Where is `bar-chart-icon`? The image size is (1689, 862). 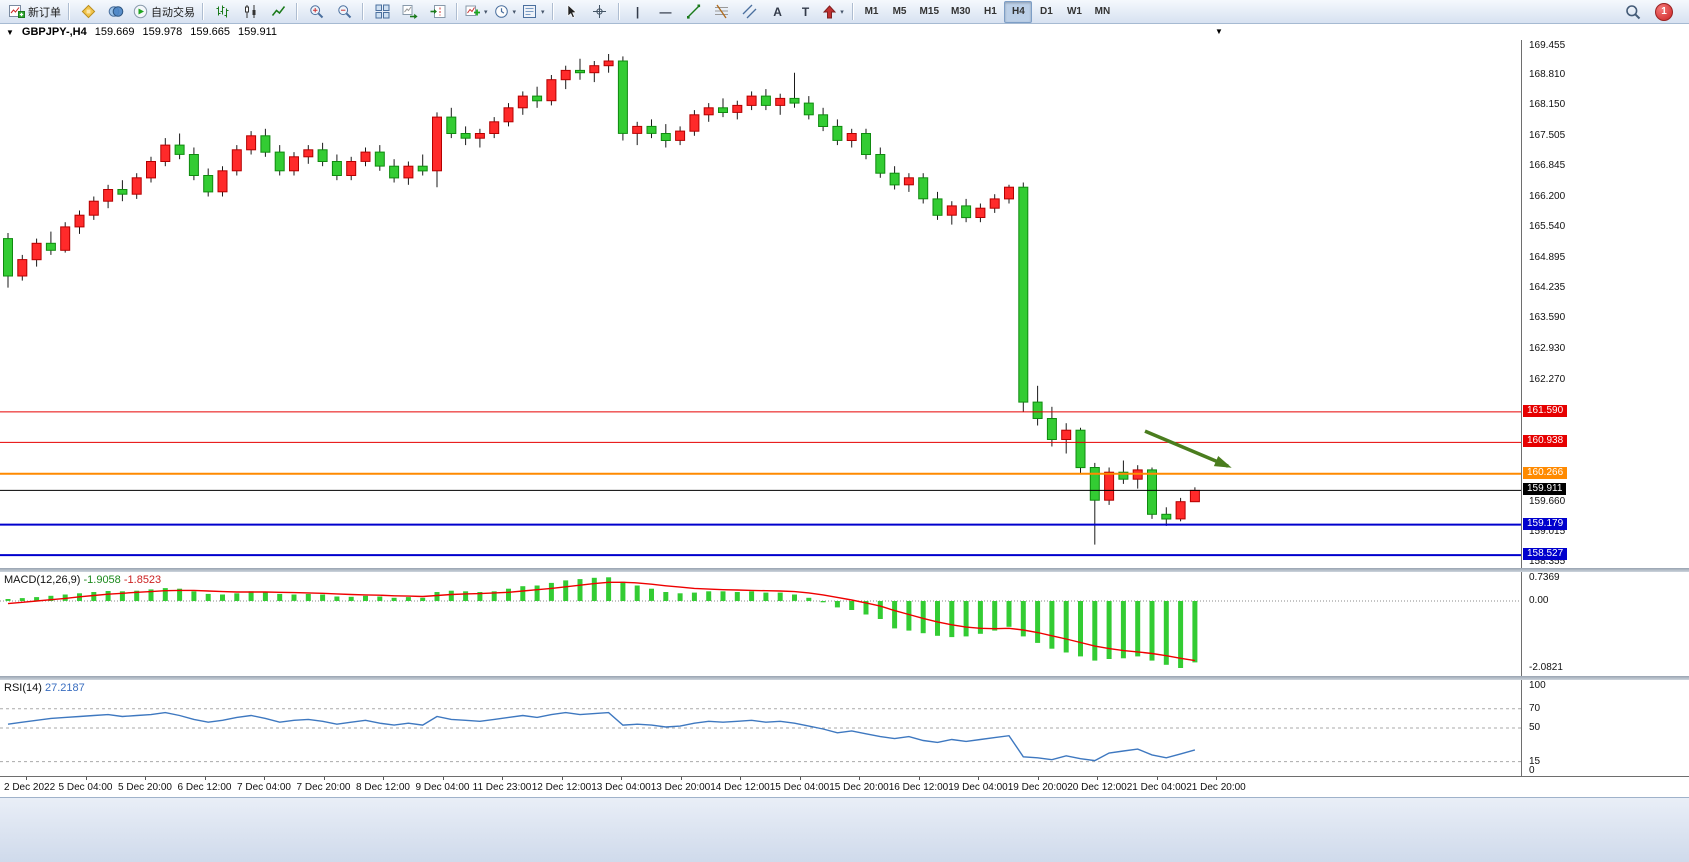 bar-chart-icon is located at coordinates (222, 11).